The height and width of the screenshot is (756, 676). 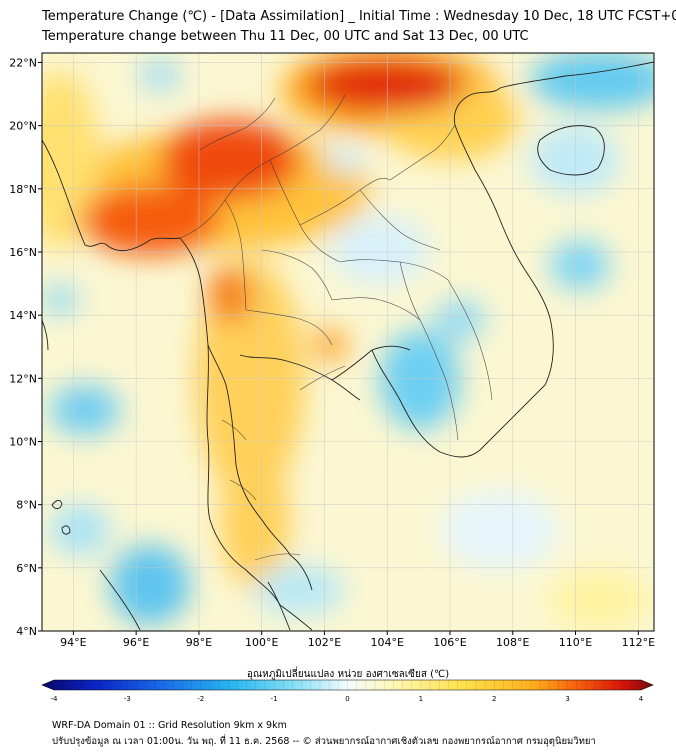 What do you see at coordinates (512, 642) in the screenshot?
I see `lon-tick-label: 108°E` at bounding box center [512, 642].